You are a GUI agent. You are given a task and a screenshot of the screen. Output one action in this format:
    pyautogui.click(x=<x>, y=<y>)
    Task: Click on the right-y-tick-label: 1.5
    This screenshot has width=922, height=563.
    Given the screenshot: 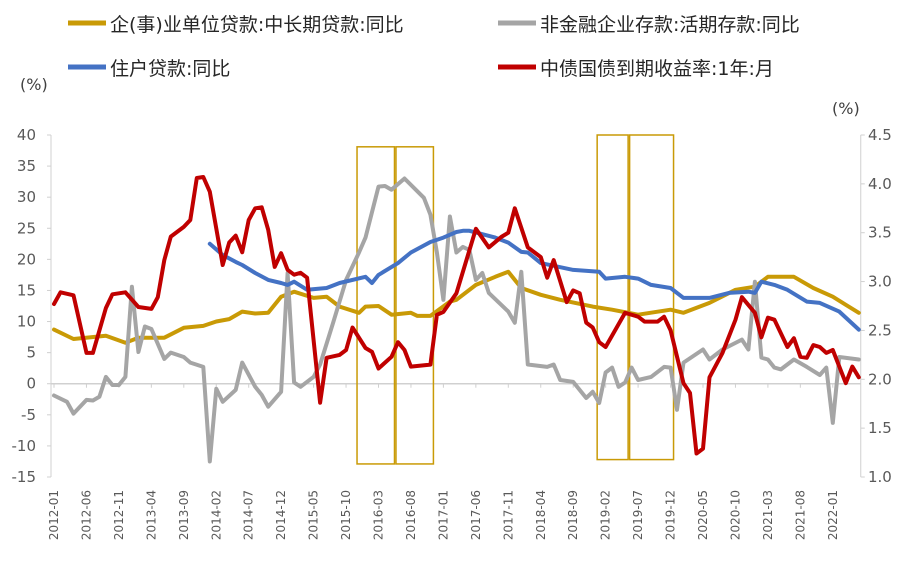 What is the action you would take?
    pyautogui.click(x=880, y=428)
    